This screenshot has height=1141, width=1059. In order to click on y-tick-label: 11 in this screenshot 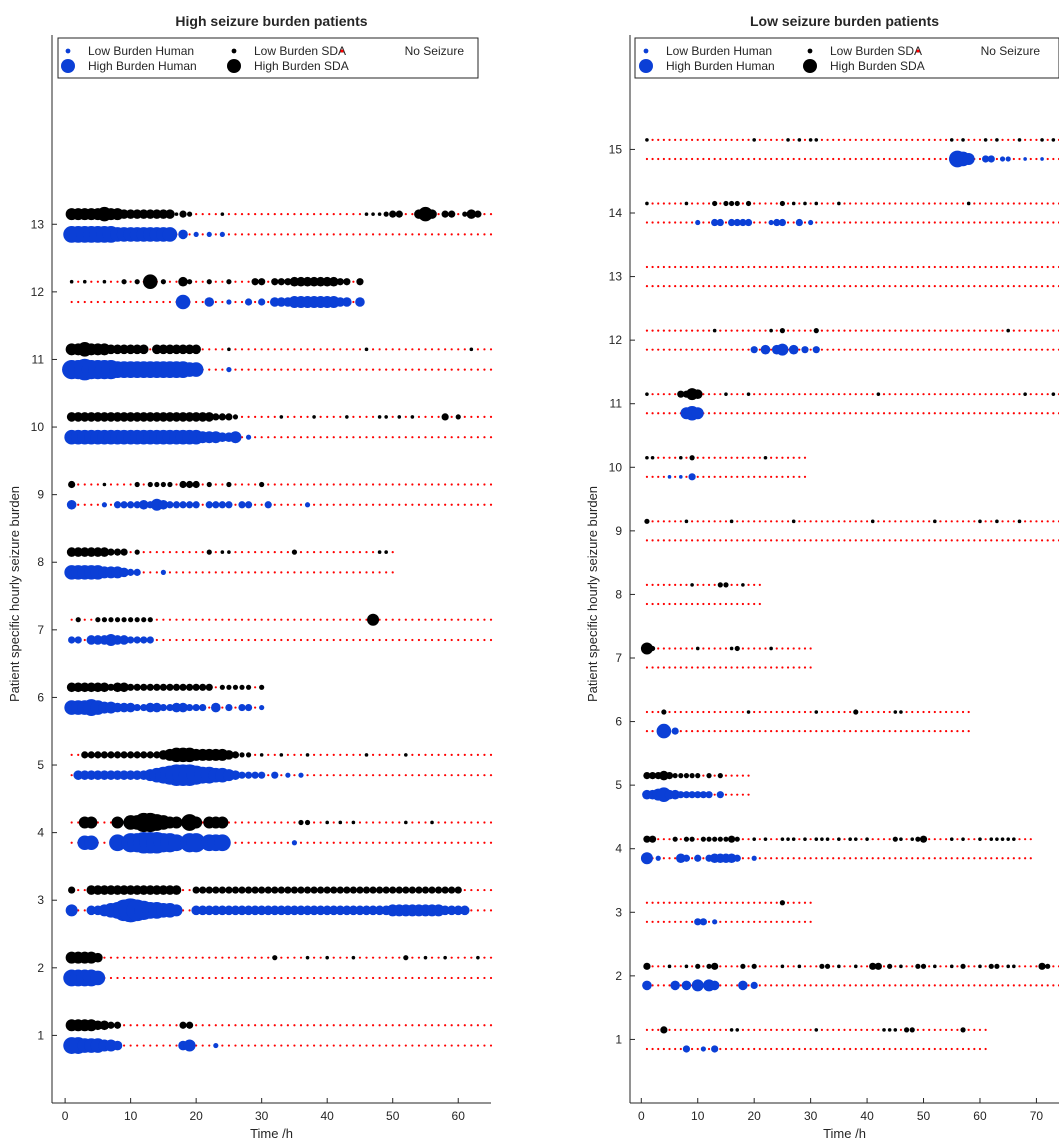, I will do `click(38, 359)`.